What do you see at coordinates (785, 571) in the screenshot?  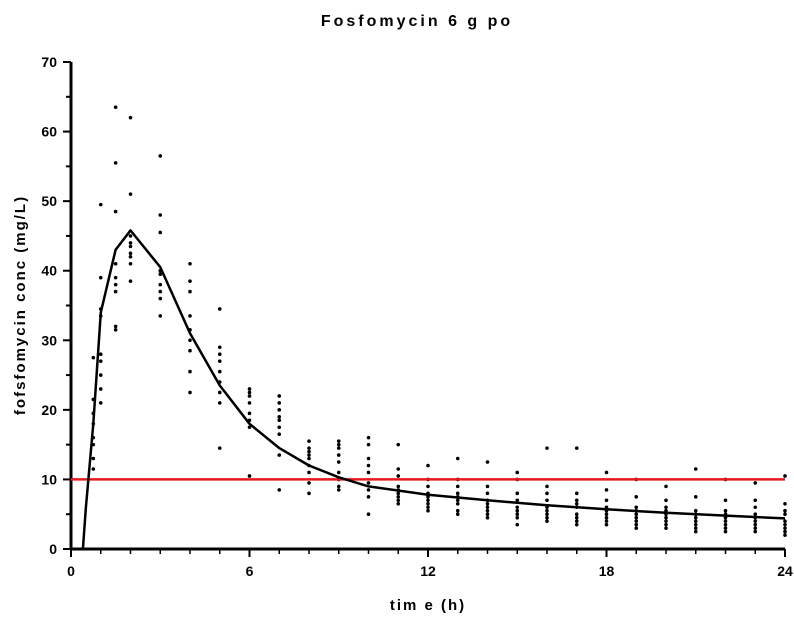 I see `x-tick-label: 24` at bounding box center [785, 571].